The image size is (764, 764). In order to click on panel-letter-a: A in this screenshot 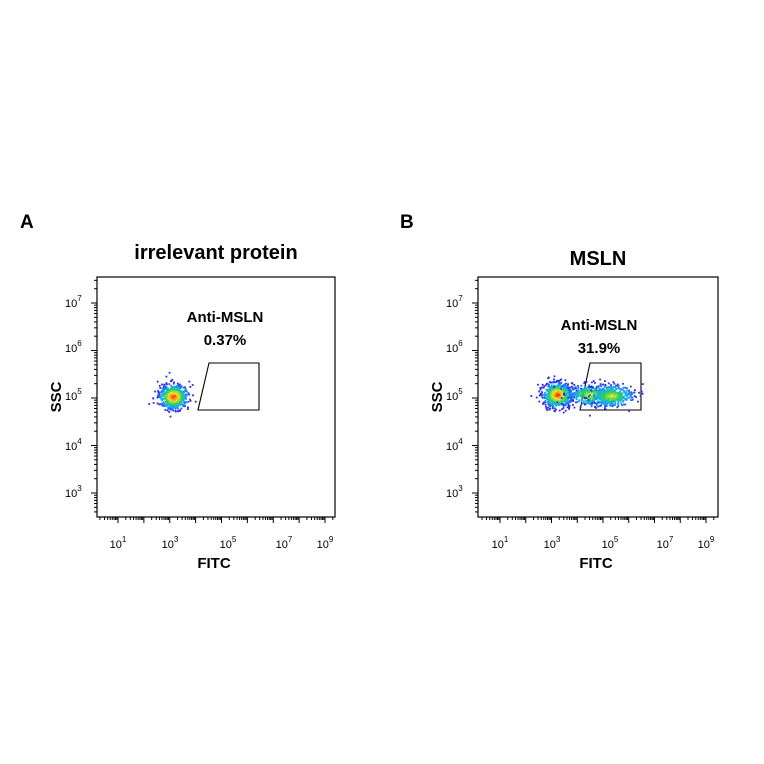, I will do `click(27, 222)`.